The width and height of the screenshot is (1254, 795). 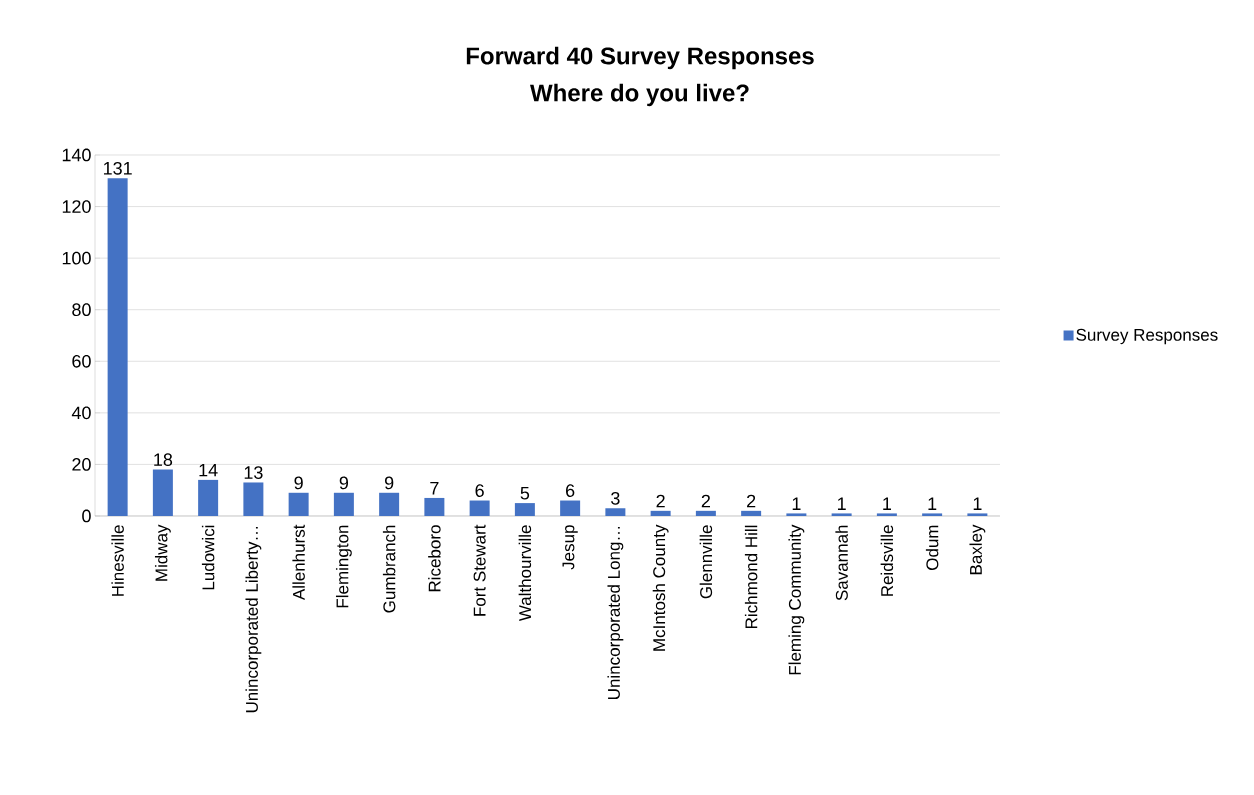 What do you see at coordinates (76, 155) in the screenshot?
I see `y-tick-label: 140` at bounding box center [76, 155].